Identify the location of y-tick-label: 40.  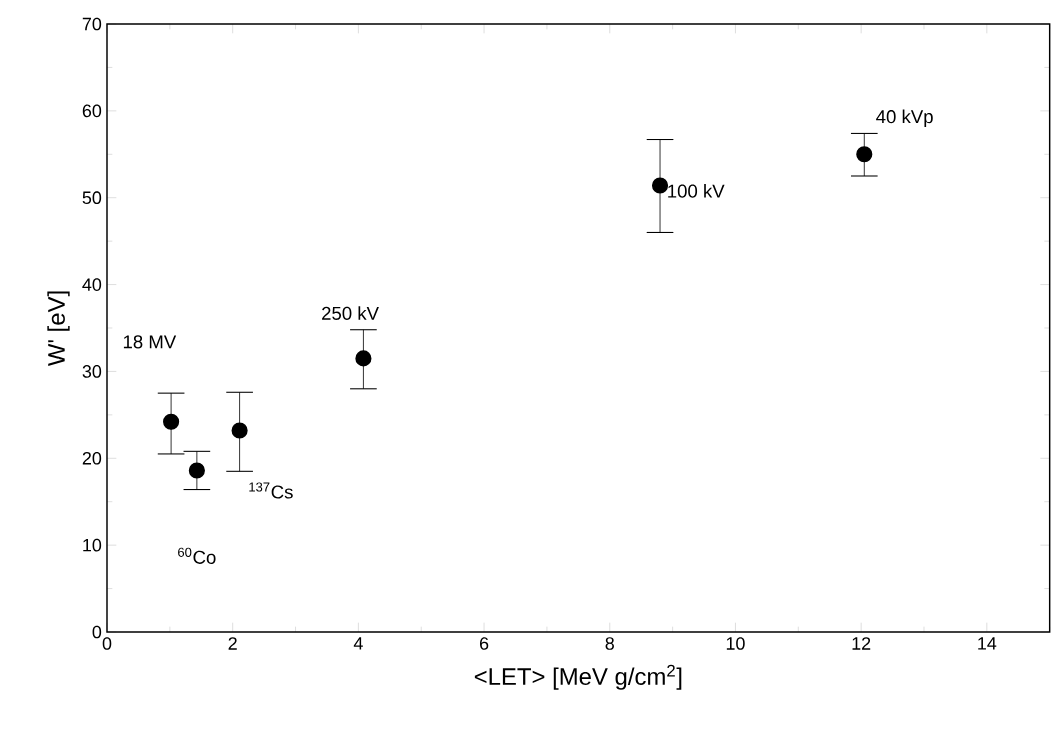
(92, 284).